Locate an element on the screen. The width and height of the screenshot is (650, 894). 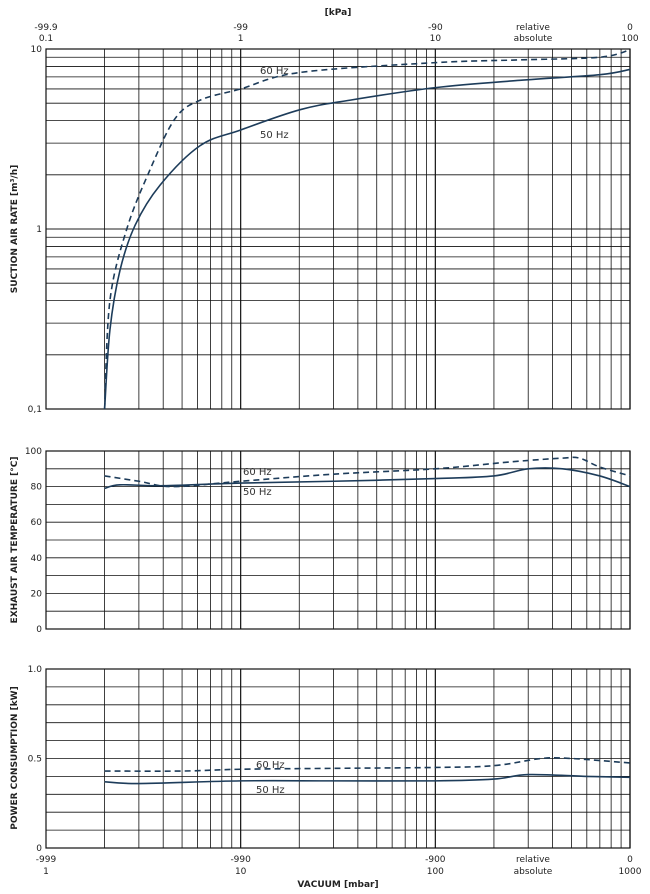
y-tick-label: 0,1 is located at coordinates (35, 410).